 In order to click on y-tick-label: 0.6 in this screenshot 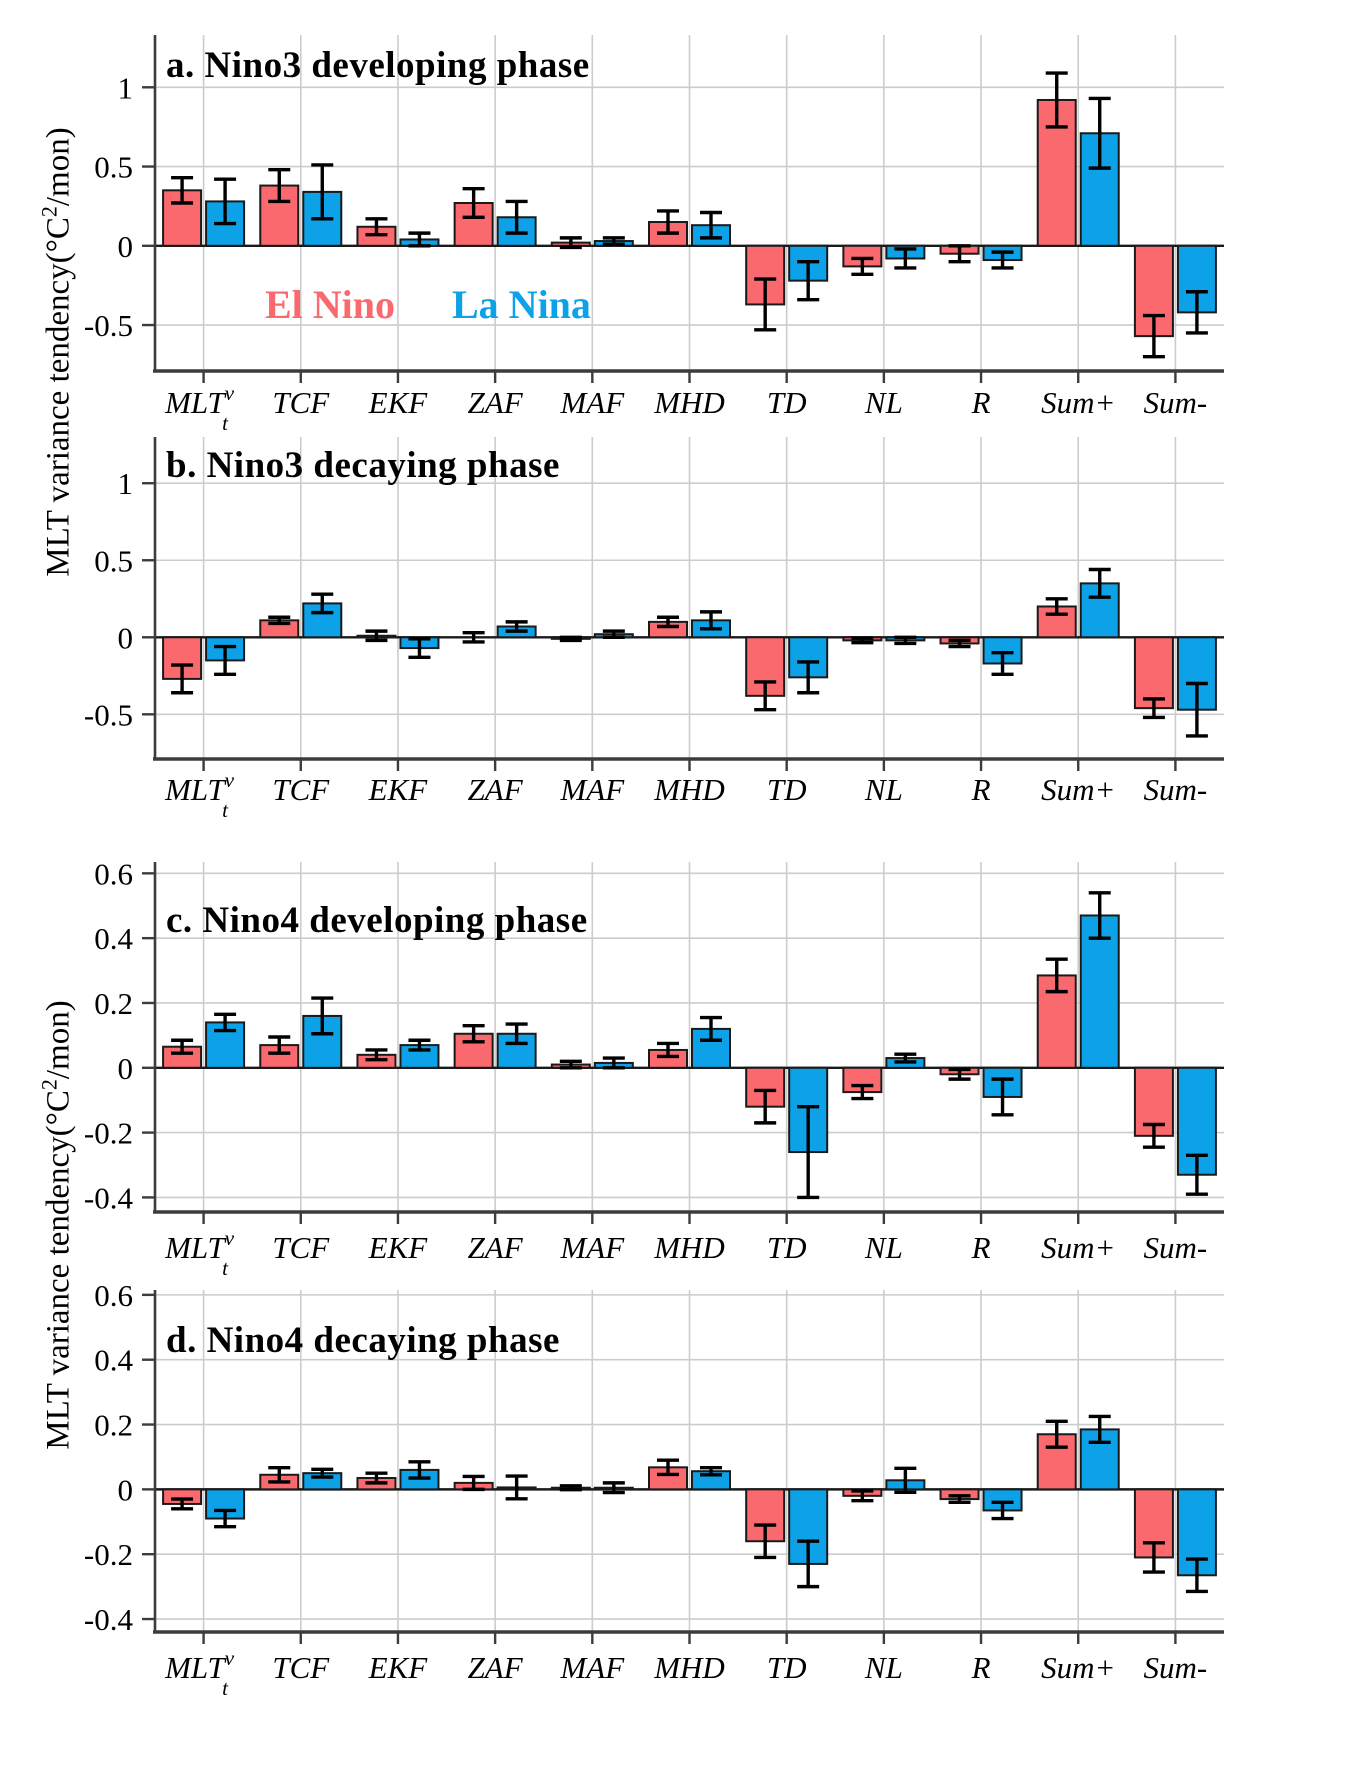, I will do `click(113, 1295)`.